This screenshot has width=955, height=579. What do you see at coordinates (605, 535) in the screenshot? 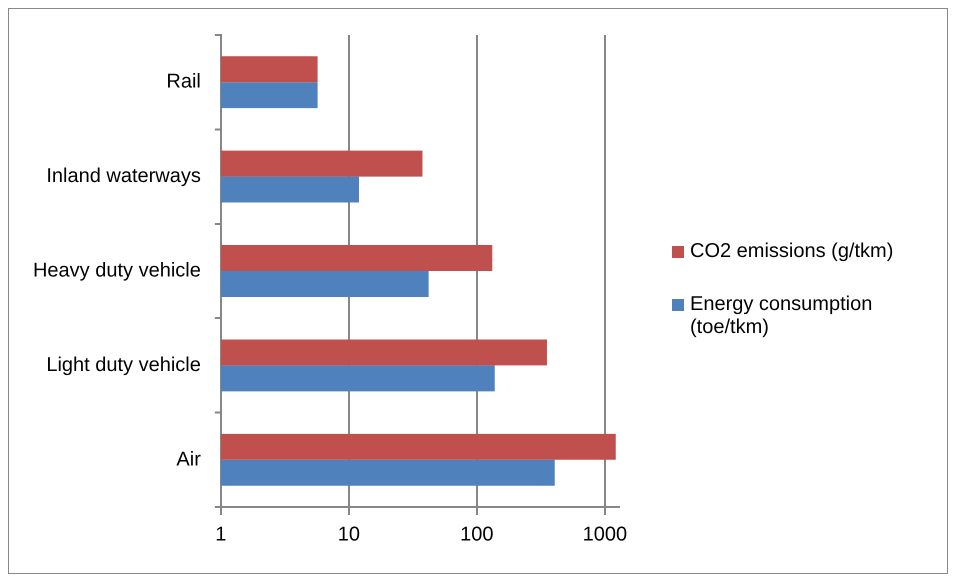
I see `x-tick-label: 1000` at bounding box center [605, 535].